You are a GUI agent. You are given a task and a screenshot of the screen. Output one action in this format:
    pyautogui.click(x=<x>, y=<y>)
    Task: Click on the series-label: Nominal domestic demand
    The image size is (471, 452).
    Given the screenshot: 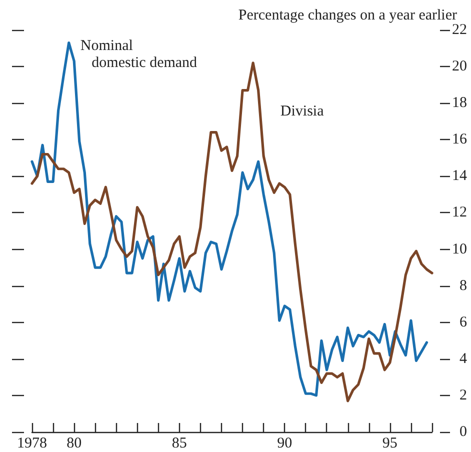 What is the action you would take?
    pyautogui.click(x=139, y=54)
    